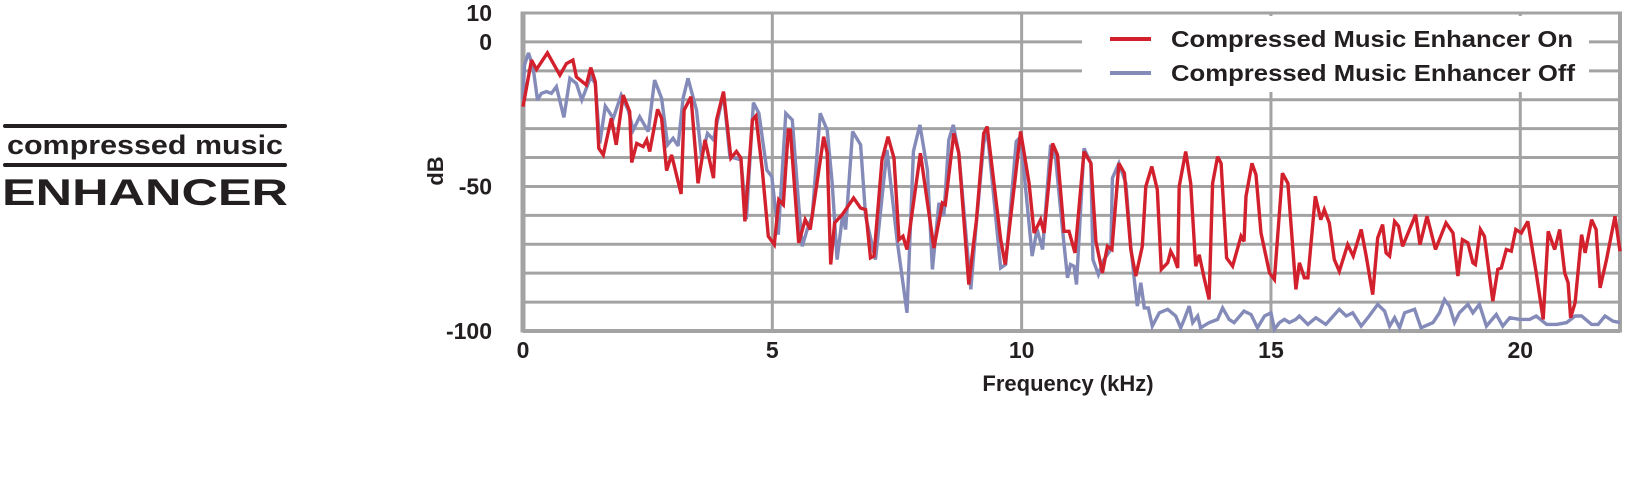 This screenshot has height=480, width=1625. Describe the element at coordinates (523, 350) in the screenshot. I see `x-tick-label: 0` at that location.